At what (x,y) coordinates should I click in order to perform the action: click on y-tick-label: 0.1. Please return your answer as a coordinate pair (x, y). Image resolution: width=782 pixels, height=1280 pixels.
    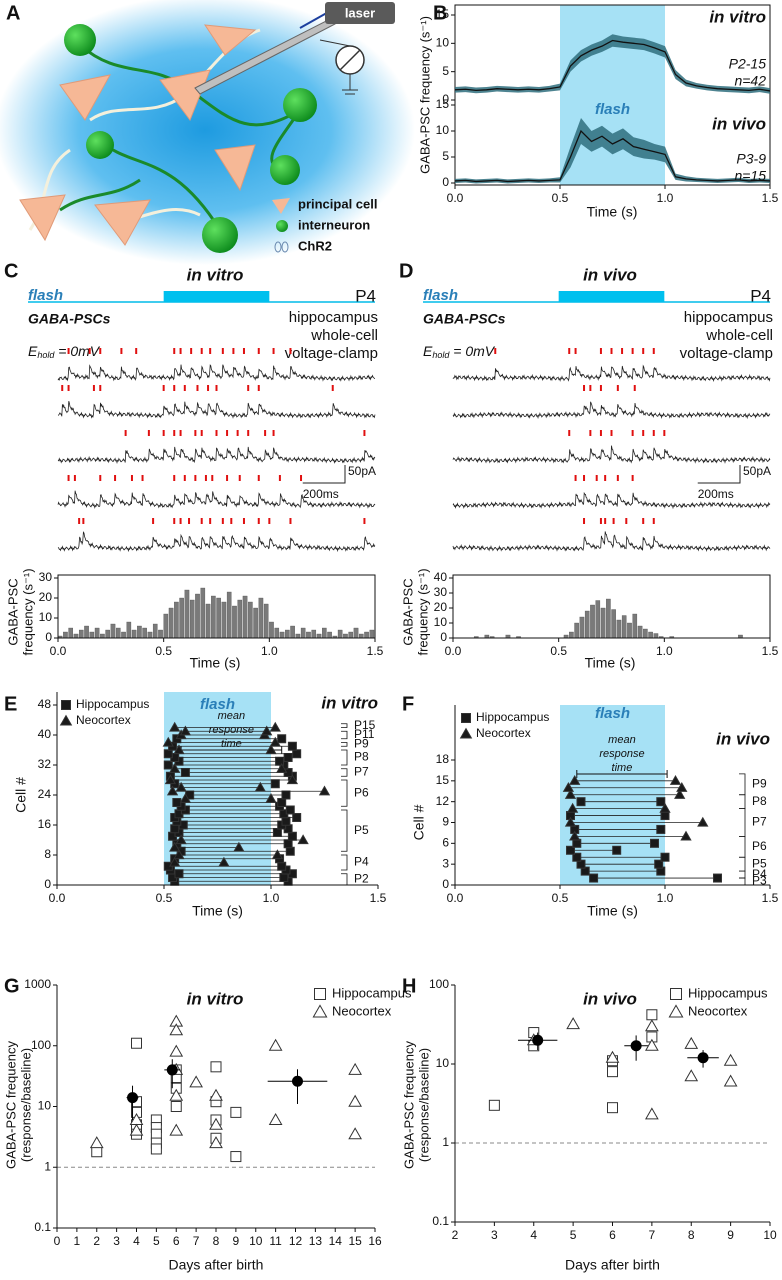
    Looking at the image, I should click on (42, 1227).